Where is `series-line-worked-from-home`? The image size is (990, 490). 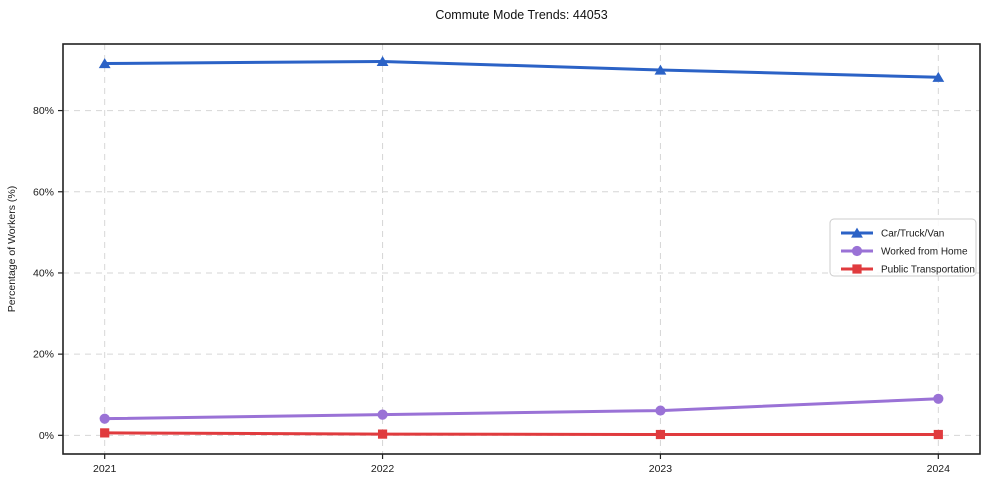
series-line-worked-from-home is located at coordinates (521, 409).